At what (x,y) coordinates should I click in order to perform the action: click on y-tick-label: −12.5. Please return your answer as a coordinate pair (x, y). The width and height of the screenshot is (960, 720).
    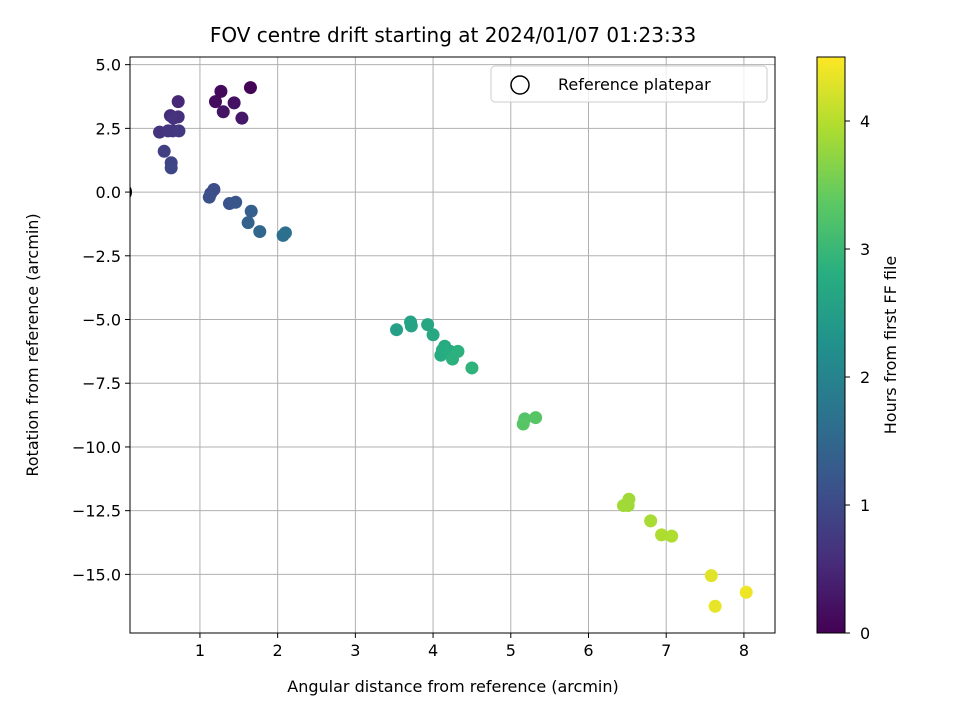
    Looking at the image, I should click on (96, 511).